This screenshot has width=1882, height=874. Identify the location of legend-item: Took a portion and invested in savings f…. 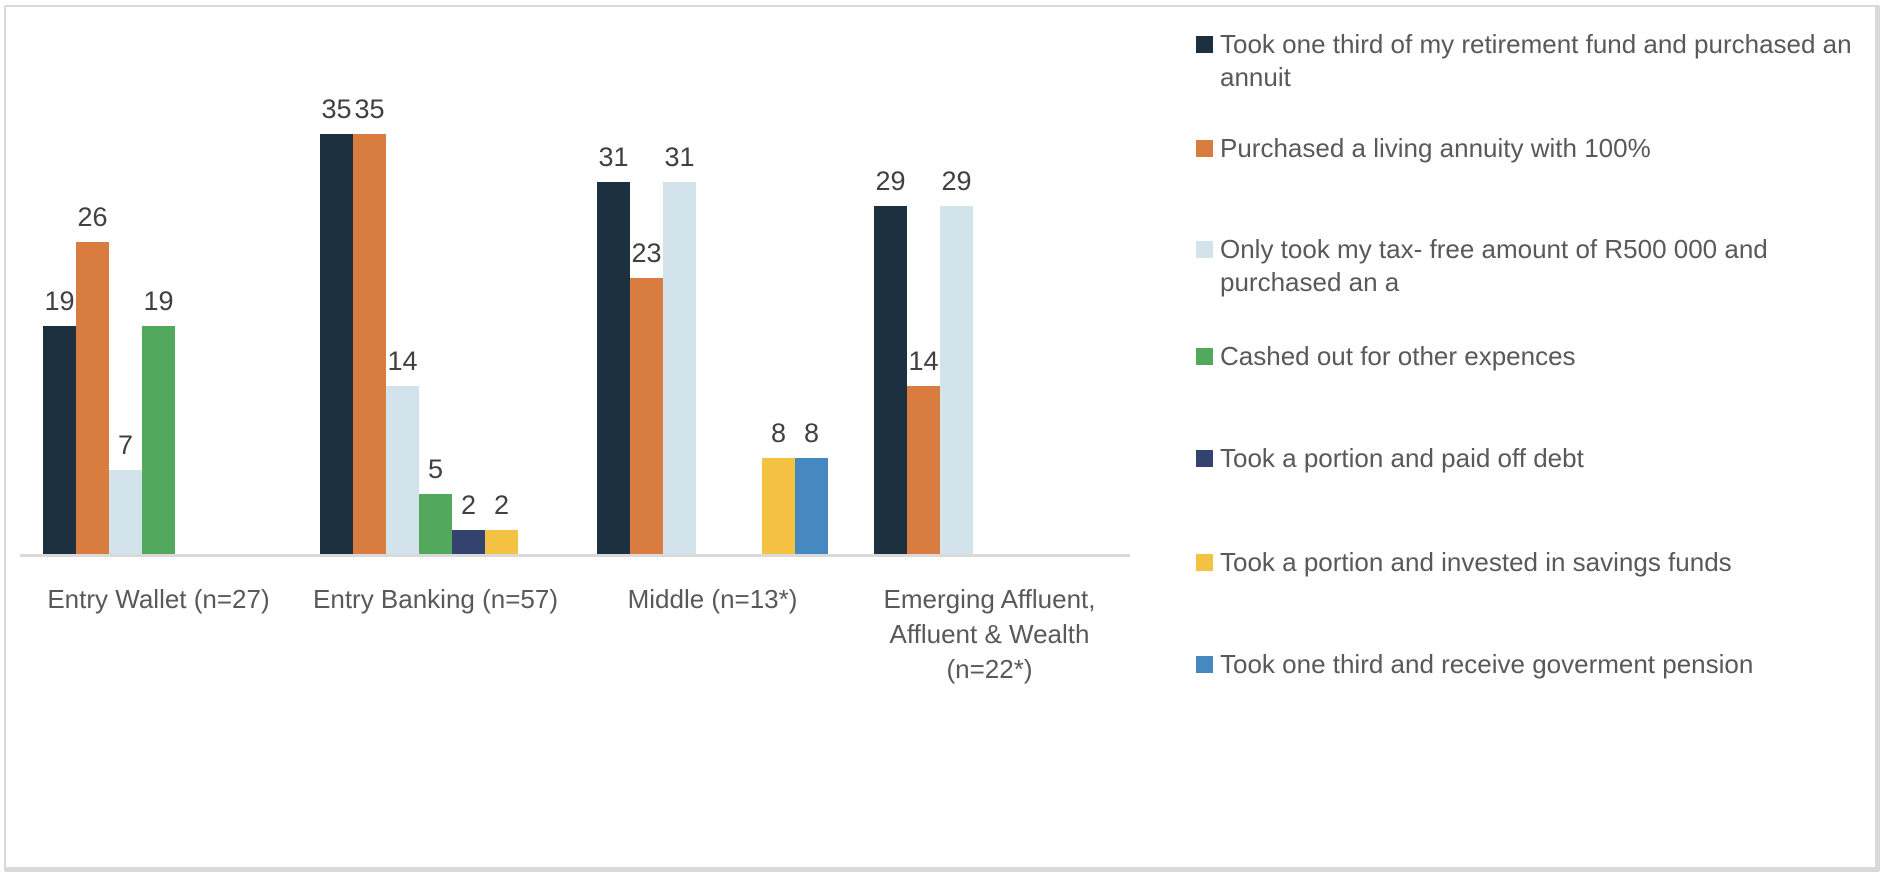
(1464, 562).